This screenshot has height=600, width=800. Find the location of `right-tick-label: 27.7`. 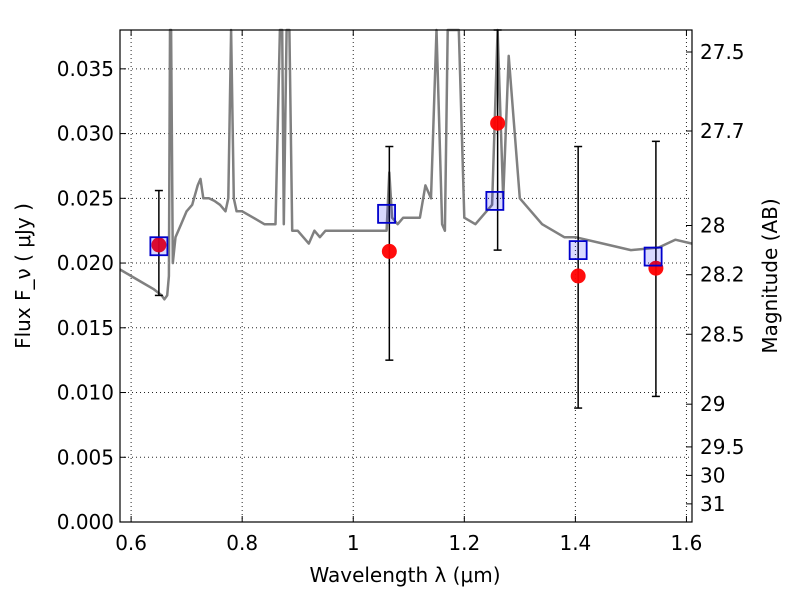

right-tick-label: 27.7 is located at coordinates (722, 131).